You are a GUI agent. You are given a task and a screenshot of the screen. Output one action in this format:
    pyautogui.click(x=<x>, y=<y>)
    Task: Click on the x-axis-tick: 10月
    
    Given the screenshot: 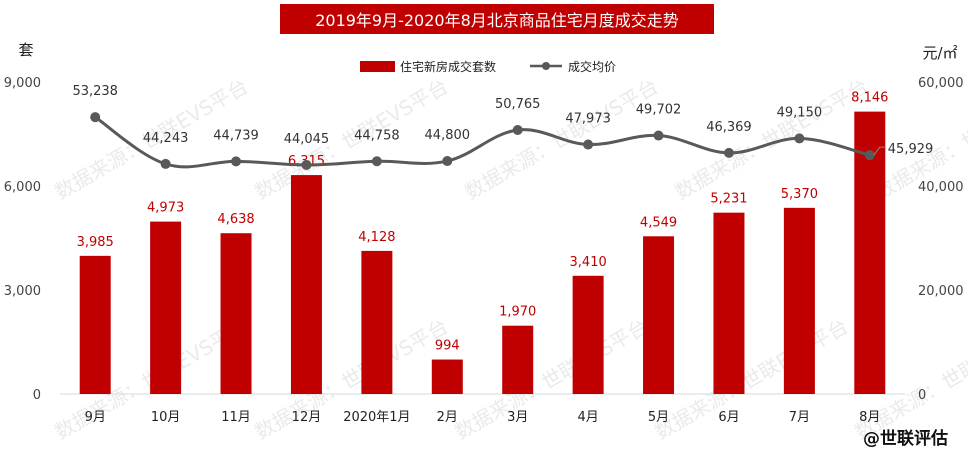 What is the action you would take?
    pyautogui.click(x=166, y=417)
    